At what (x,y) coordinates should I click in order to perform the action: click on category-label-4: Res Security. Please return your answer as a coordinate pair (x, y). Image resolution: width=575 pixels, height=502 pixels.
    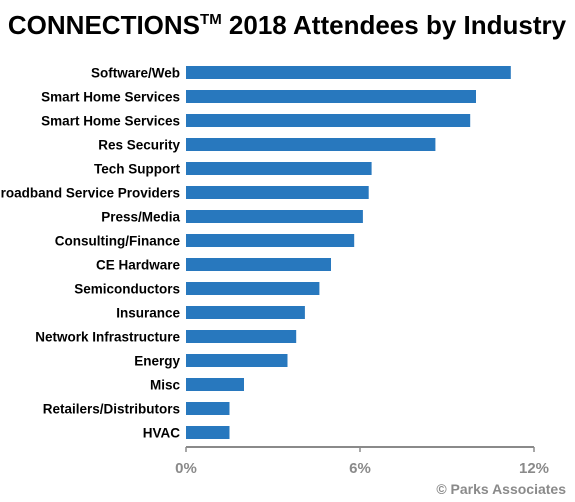
    Looking at the image, I should click on (139, 145).